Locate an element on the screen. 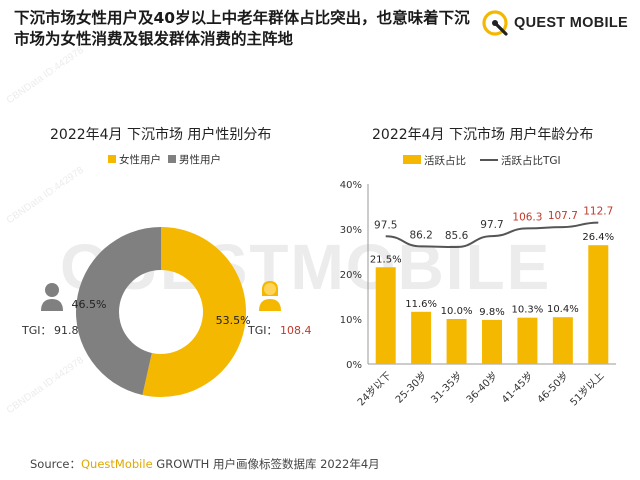 This screenshot has height=480, width=640. female-user-icon is located at coordinates (270, 296).